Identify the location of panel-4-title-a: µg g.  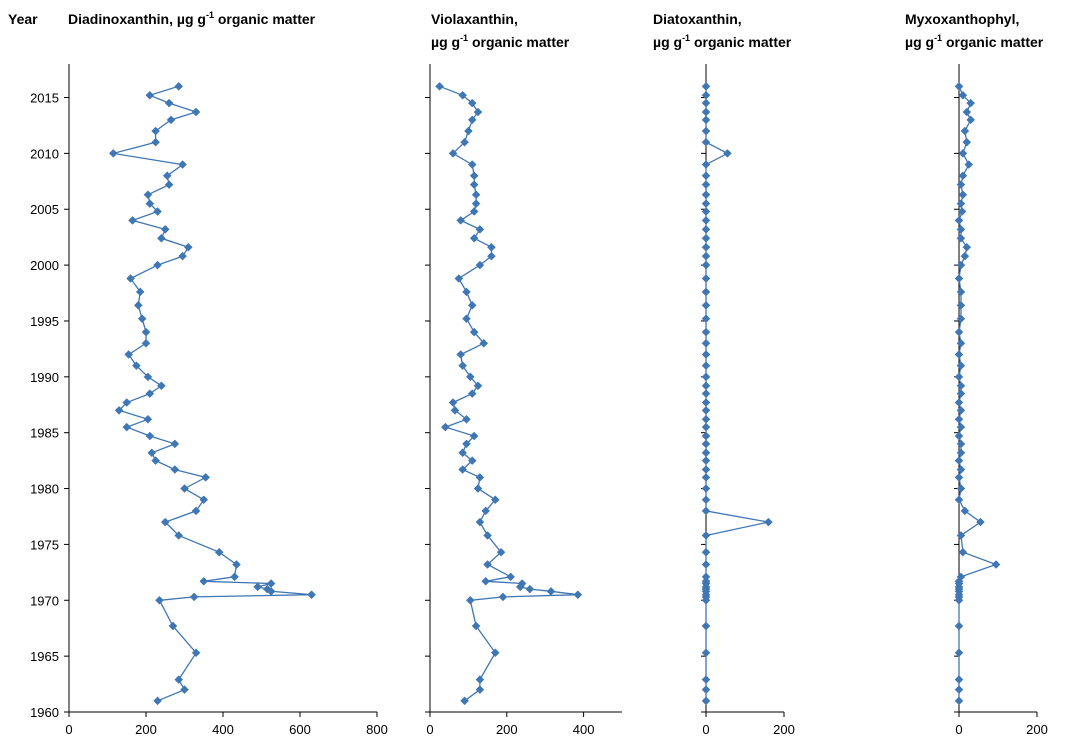
(919, 42).